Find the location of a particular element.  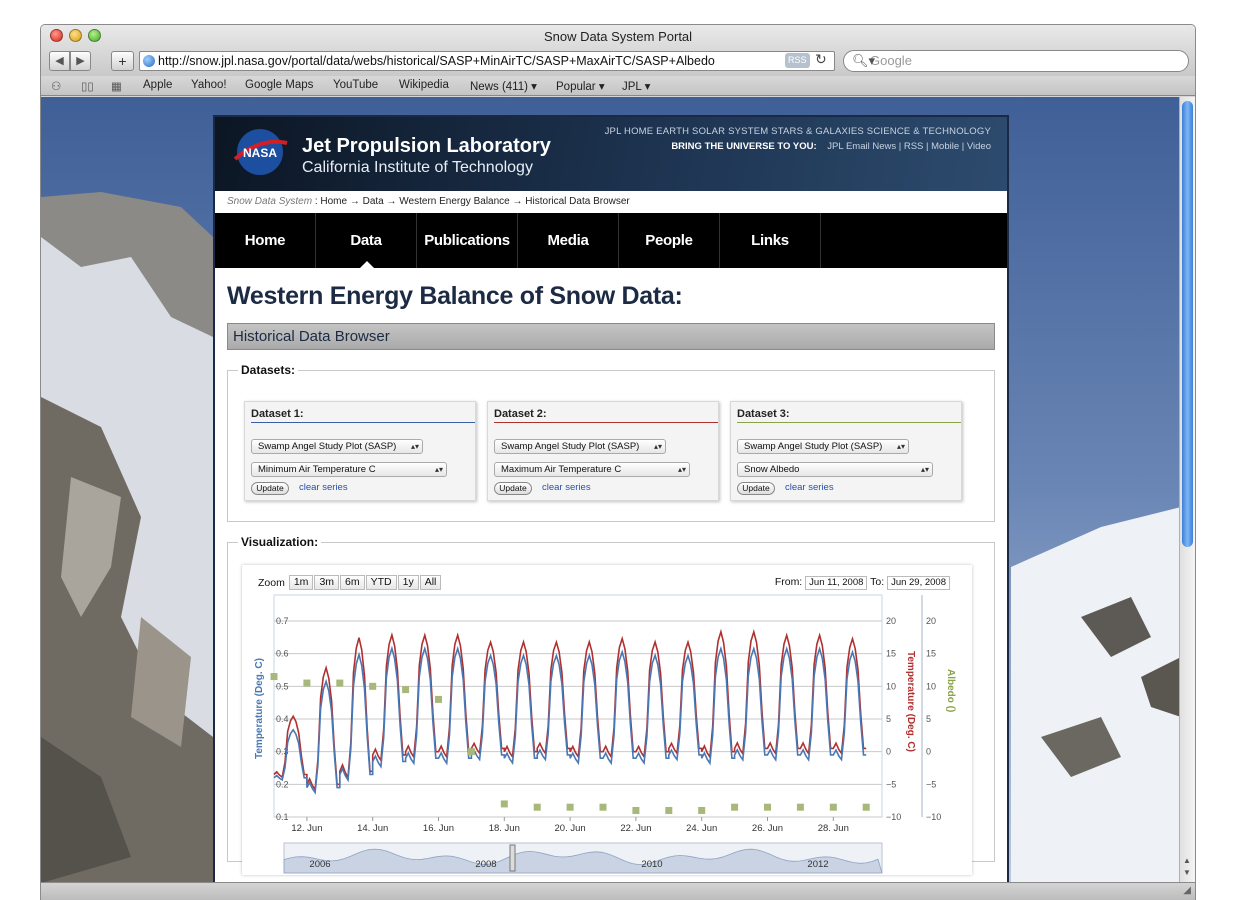

vertical-scrollbar: ▲ ▼ is located at coordinates (1187, 490).